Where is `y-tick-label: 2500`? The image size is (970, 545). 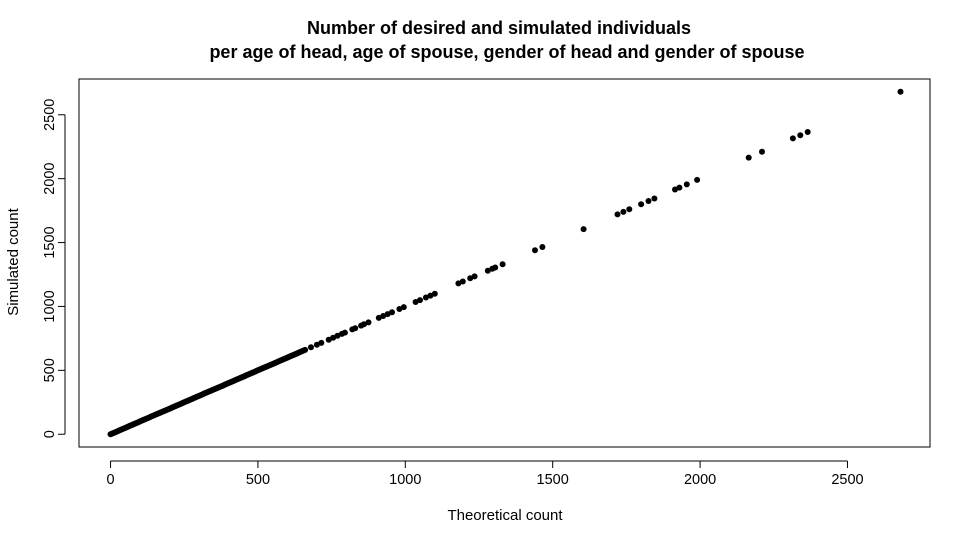
y-tick-label: 2500 is located at coordinates (50, 115).